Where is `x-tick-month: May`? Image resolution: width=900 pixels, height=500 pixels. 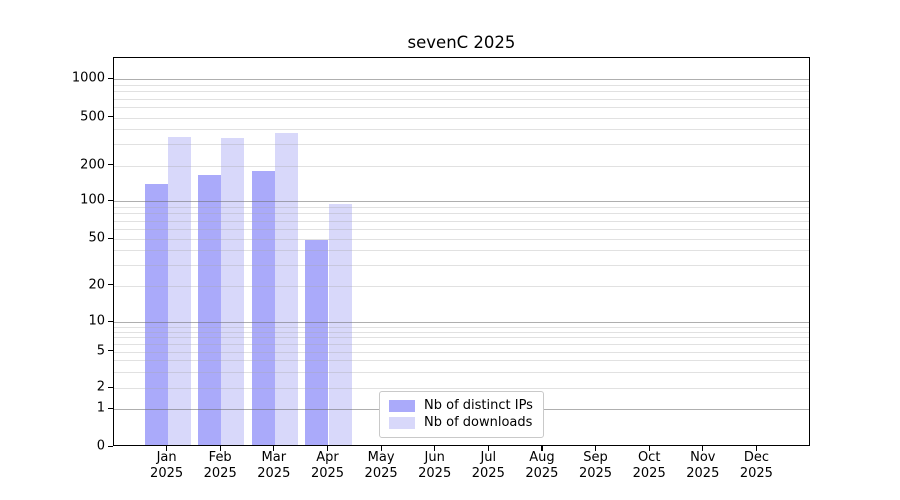
x-tick-month: May is located at coordinates (381, 457).